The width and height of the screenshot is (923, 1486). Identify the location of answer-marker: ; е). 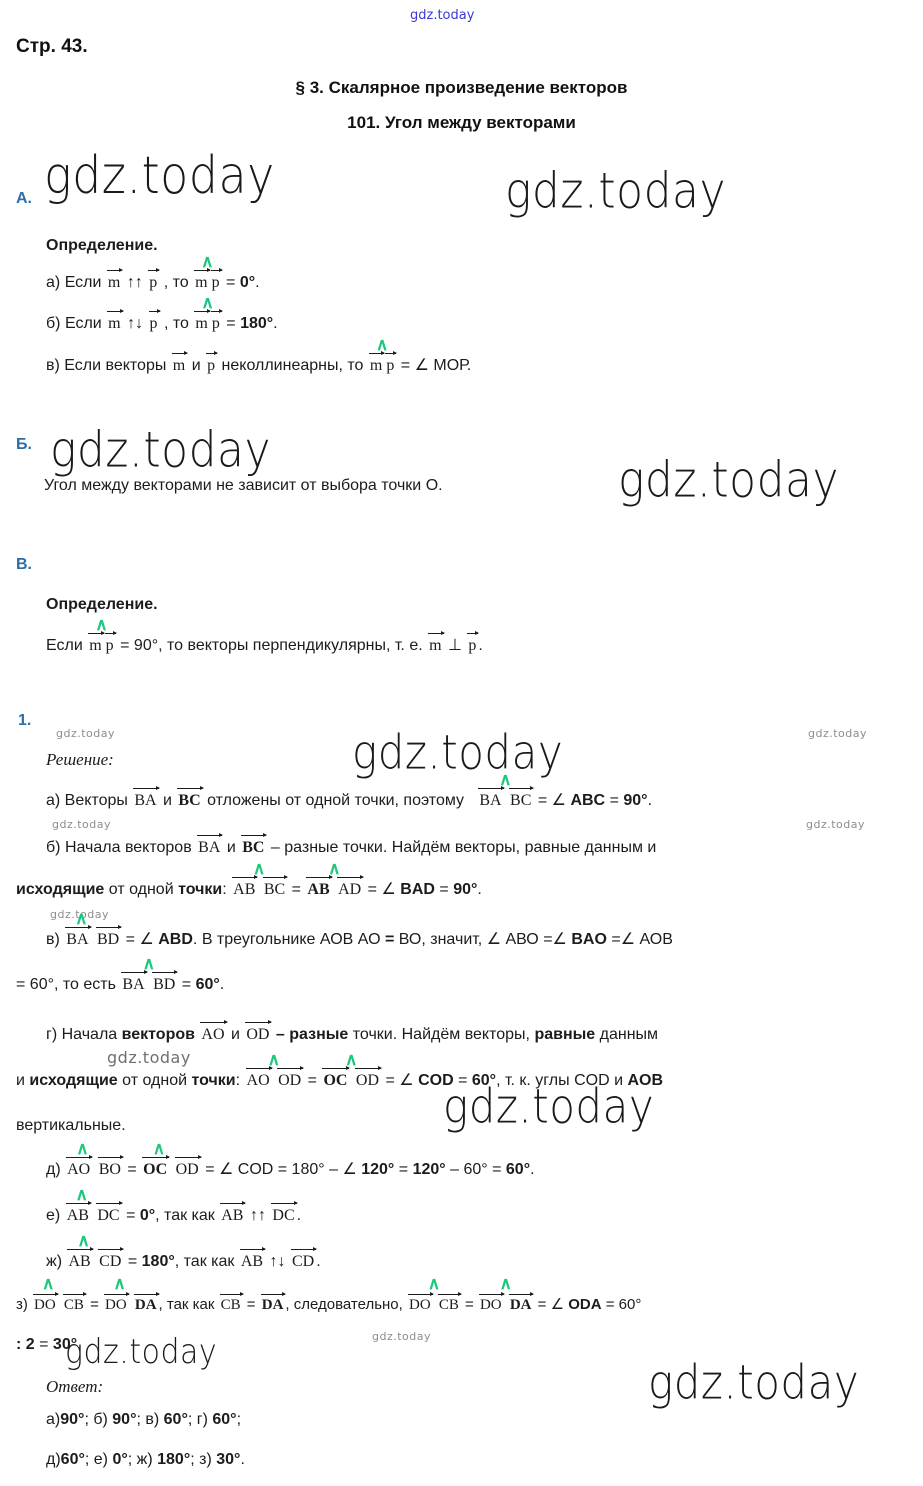
(96, 1459).